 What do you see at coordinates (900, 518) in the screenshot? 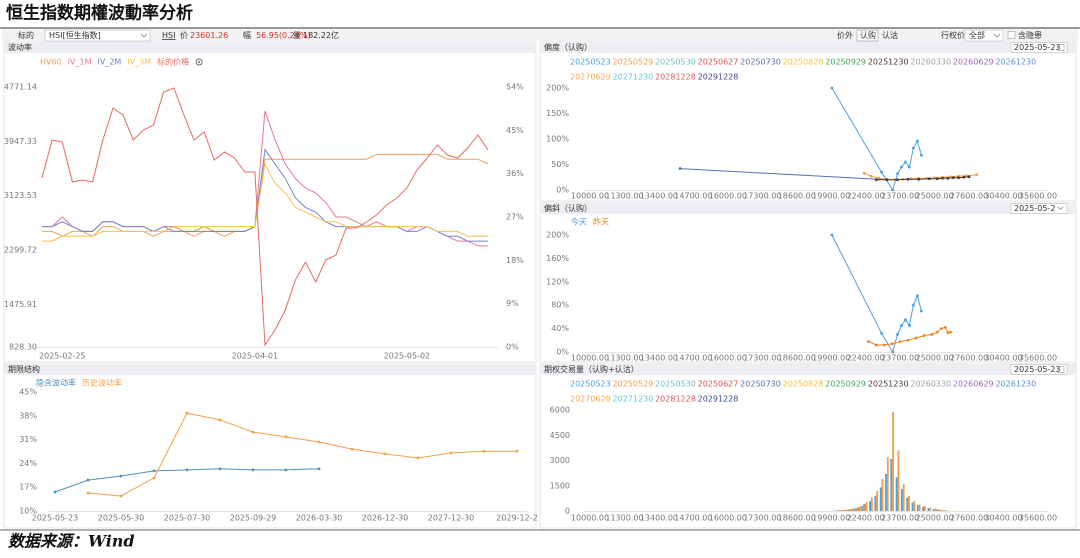
I see `x-tick-label: 23700.00` at bounding box center [900, 518].